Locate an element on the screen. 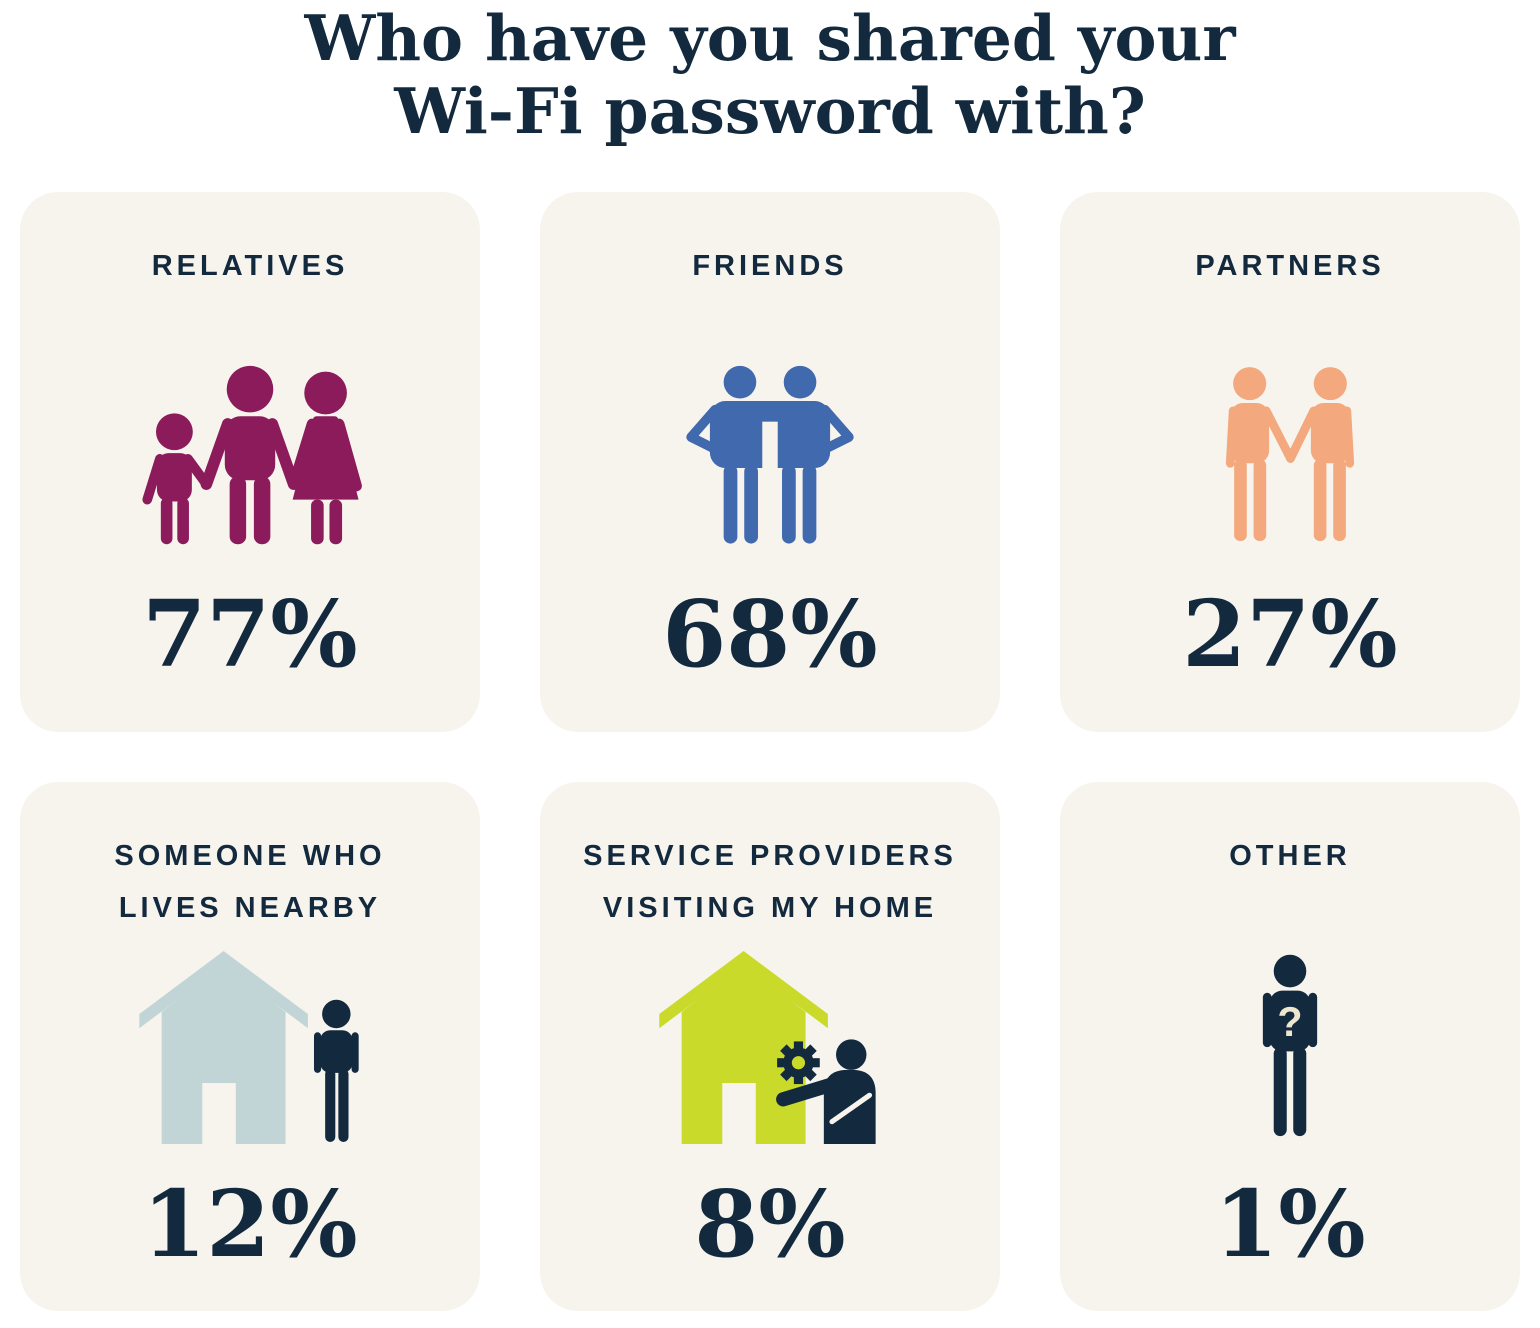 The image size is (1540, 1328). family-relatives-svg is located at coordinates (252, 455).